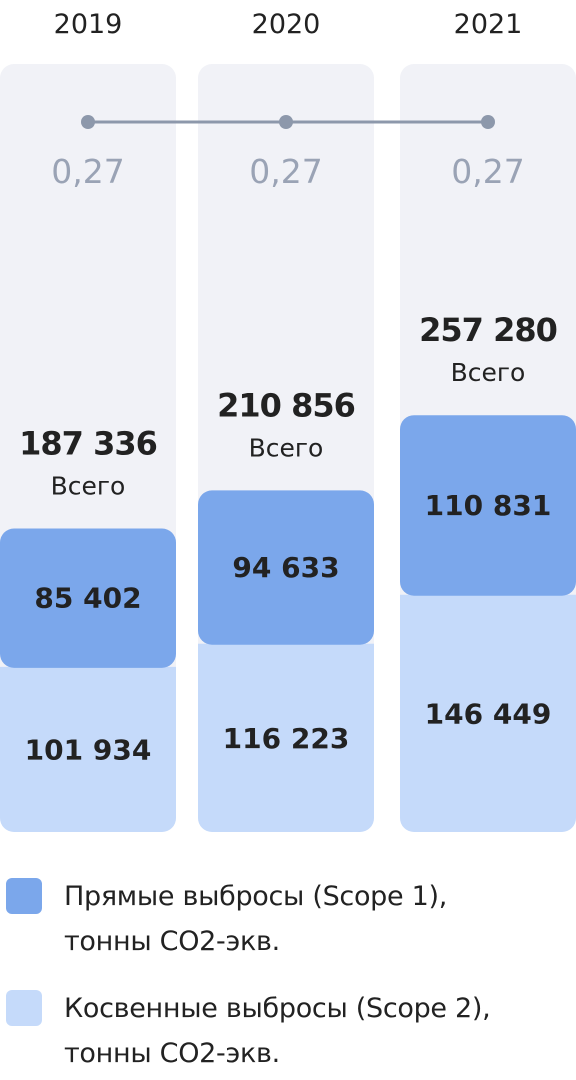  What do you see at coordinates (88, 444) in the screenshot?
I see `total-value: 187 336` at bounding box center [88, 444].